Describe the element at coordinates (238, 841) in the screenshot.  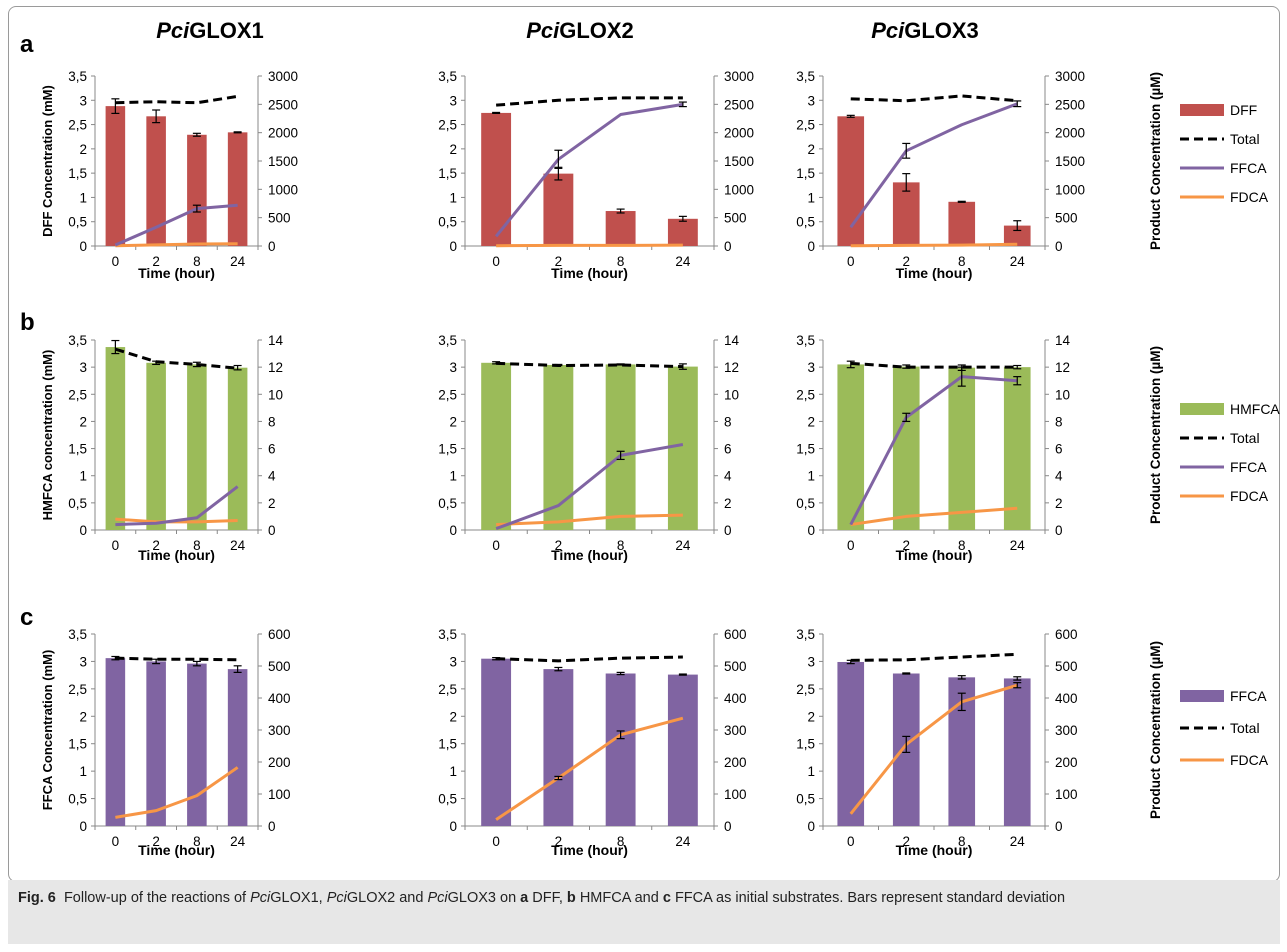
I see `panel-c-chart-1-x-tick-label: 24` at that location.